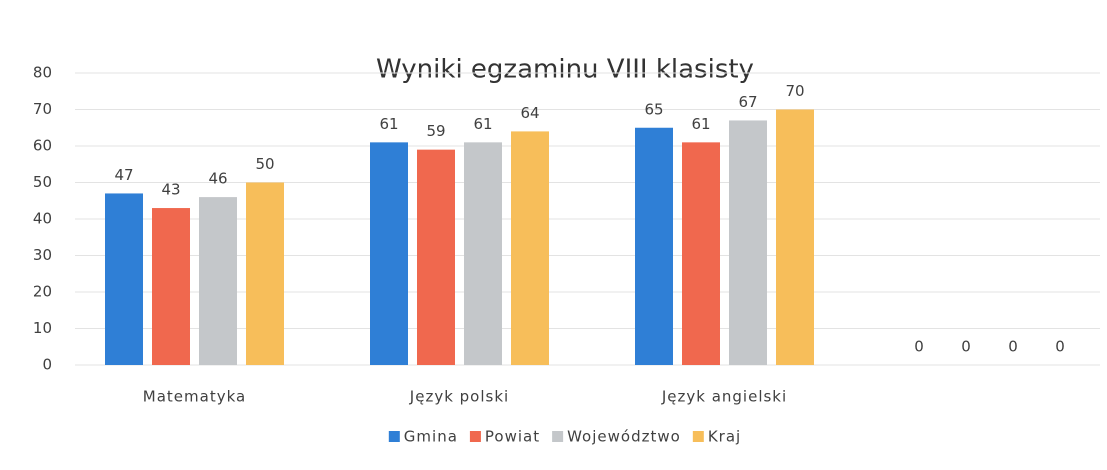 The image size is (1107, 470). I want to click on x-tick-label: Matematyka, so click(194, 397).